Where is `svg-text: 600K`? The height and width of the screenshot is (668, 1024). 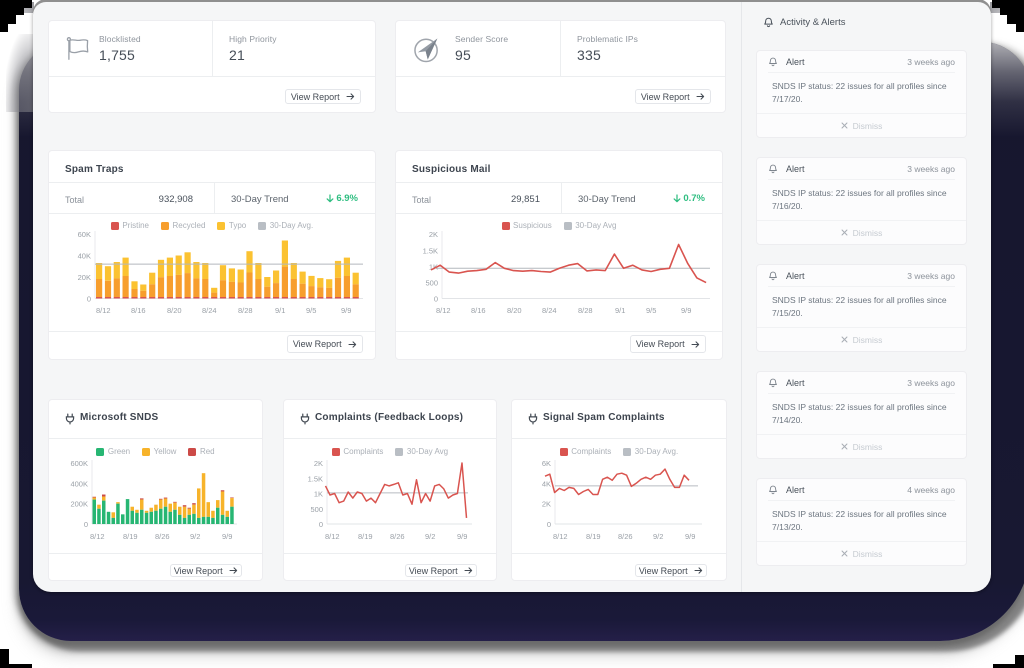
svg-text: 600K is located at coordinates (79, 463).